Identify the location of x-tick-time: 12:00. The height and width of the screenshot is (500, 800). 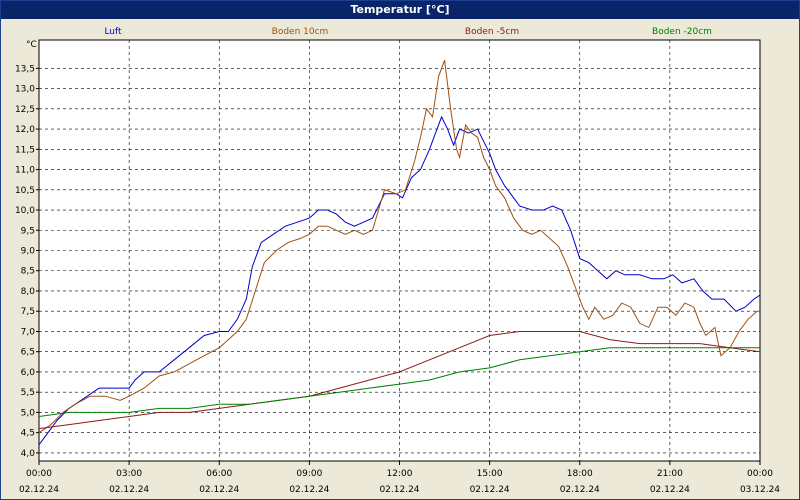
(400, 474).